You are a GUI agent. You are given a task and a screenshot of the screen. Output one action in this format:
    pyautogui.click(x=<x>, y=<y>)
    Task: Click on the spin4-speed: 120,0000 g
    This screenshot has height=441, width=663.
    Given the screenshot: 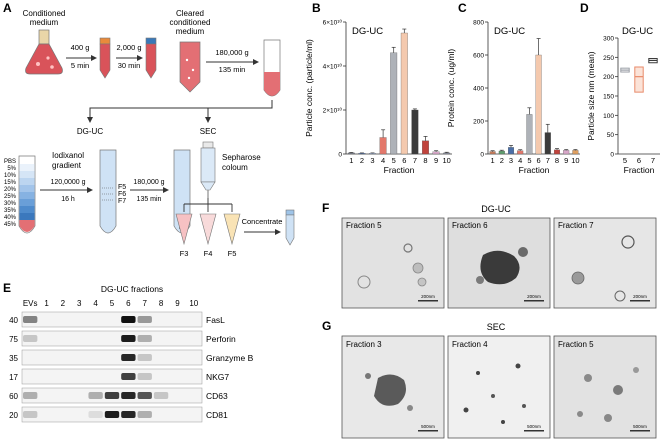 What is the action you would take?
    pyautogui.click(x=67, y=182)
    